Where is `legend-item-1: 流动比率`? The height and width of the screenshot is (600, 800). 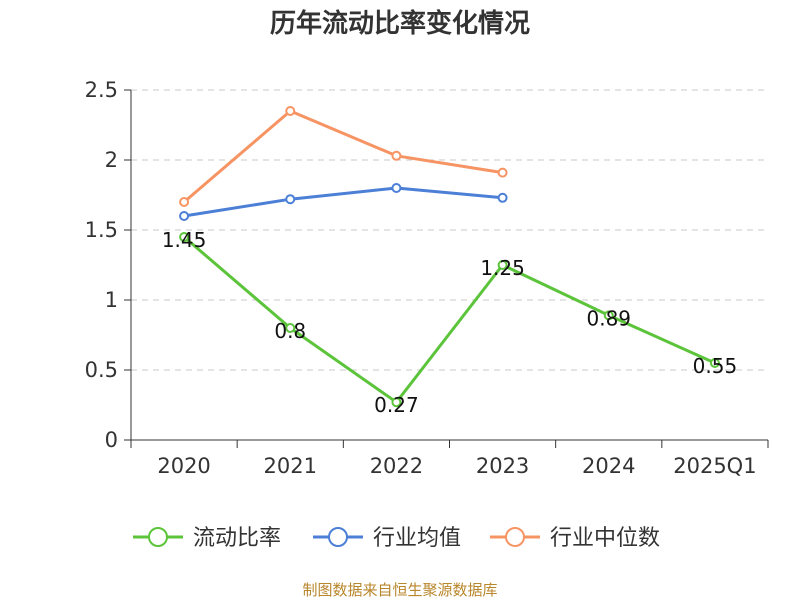
legend-item-1: 流动比率 is located at coordinates (207, 538).